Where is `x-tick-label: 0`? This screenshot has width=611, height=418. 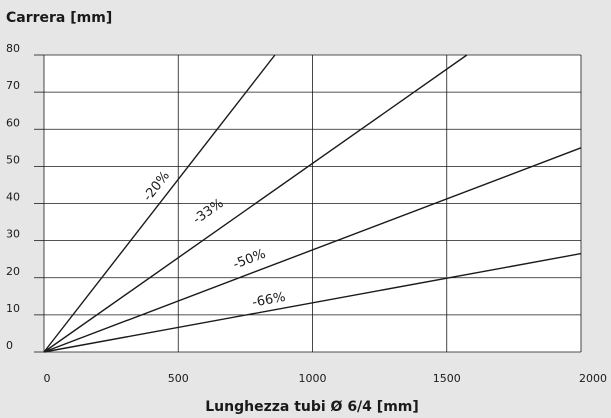
x-tick-label: 0 is located at coordinates (47, 378).